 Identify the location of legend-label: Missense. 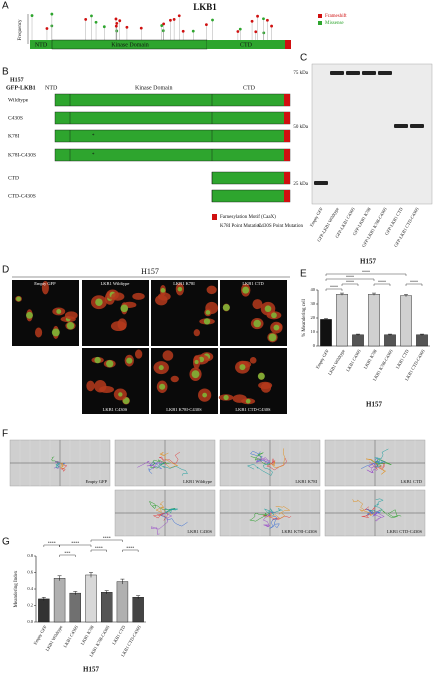
(334, 23).